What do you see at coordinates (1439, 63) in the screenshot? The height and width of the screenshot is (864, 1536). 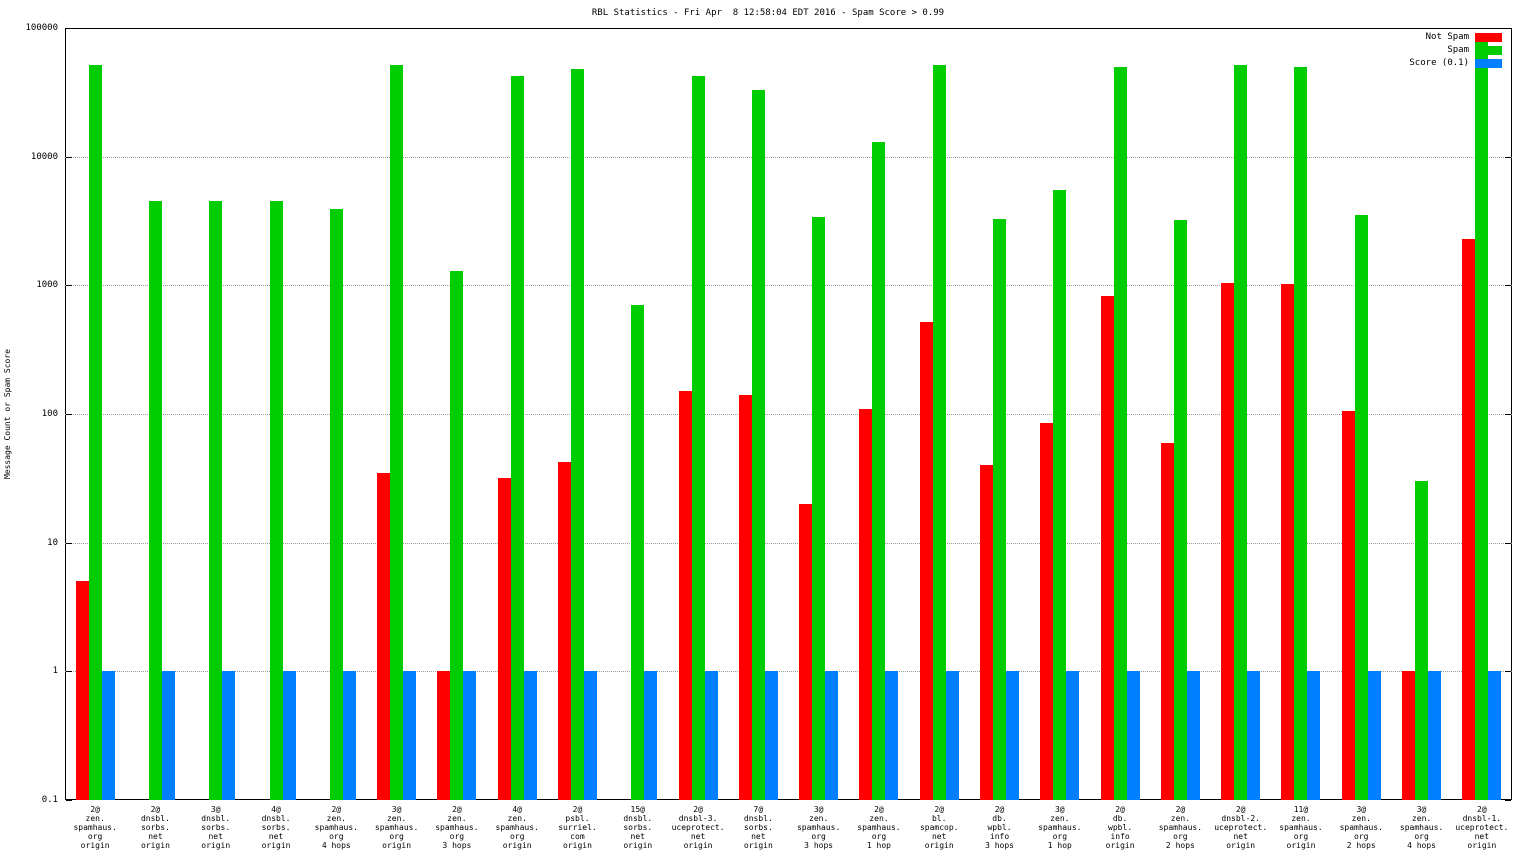 I see `legend-label: Score (0.1)` at bounding box center [1439, 63].